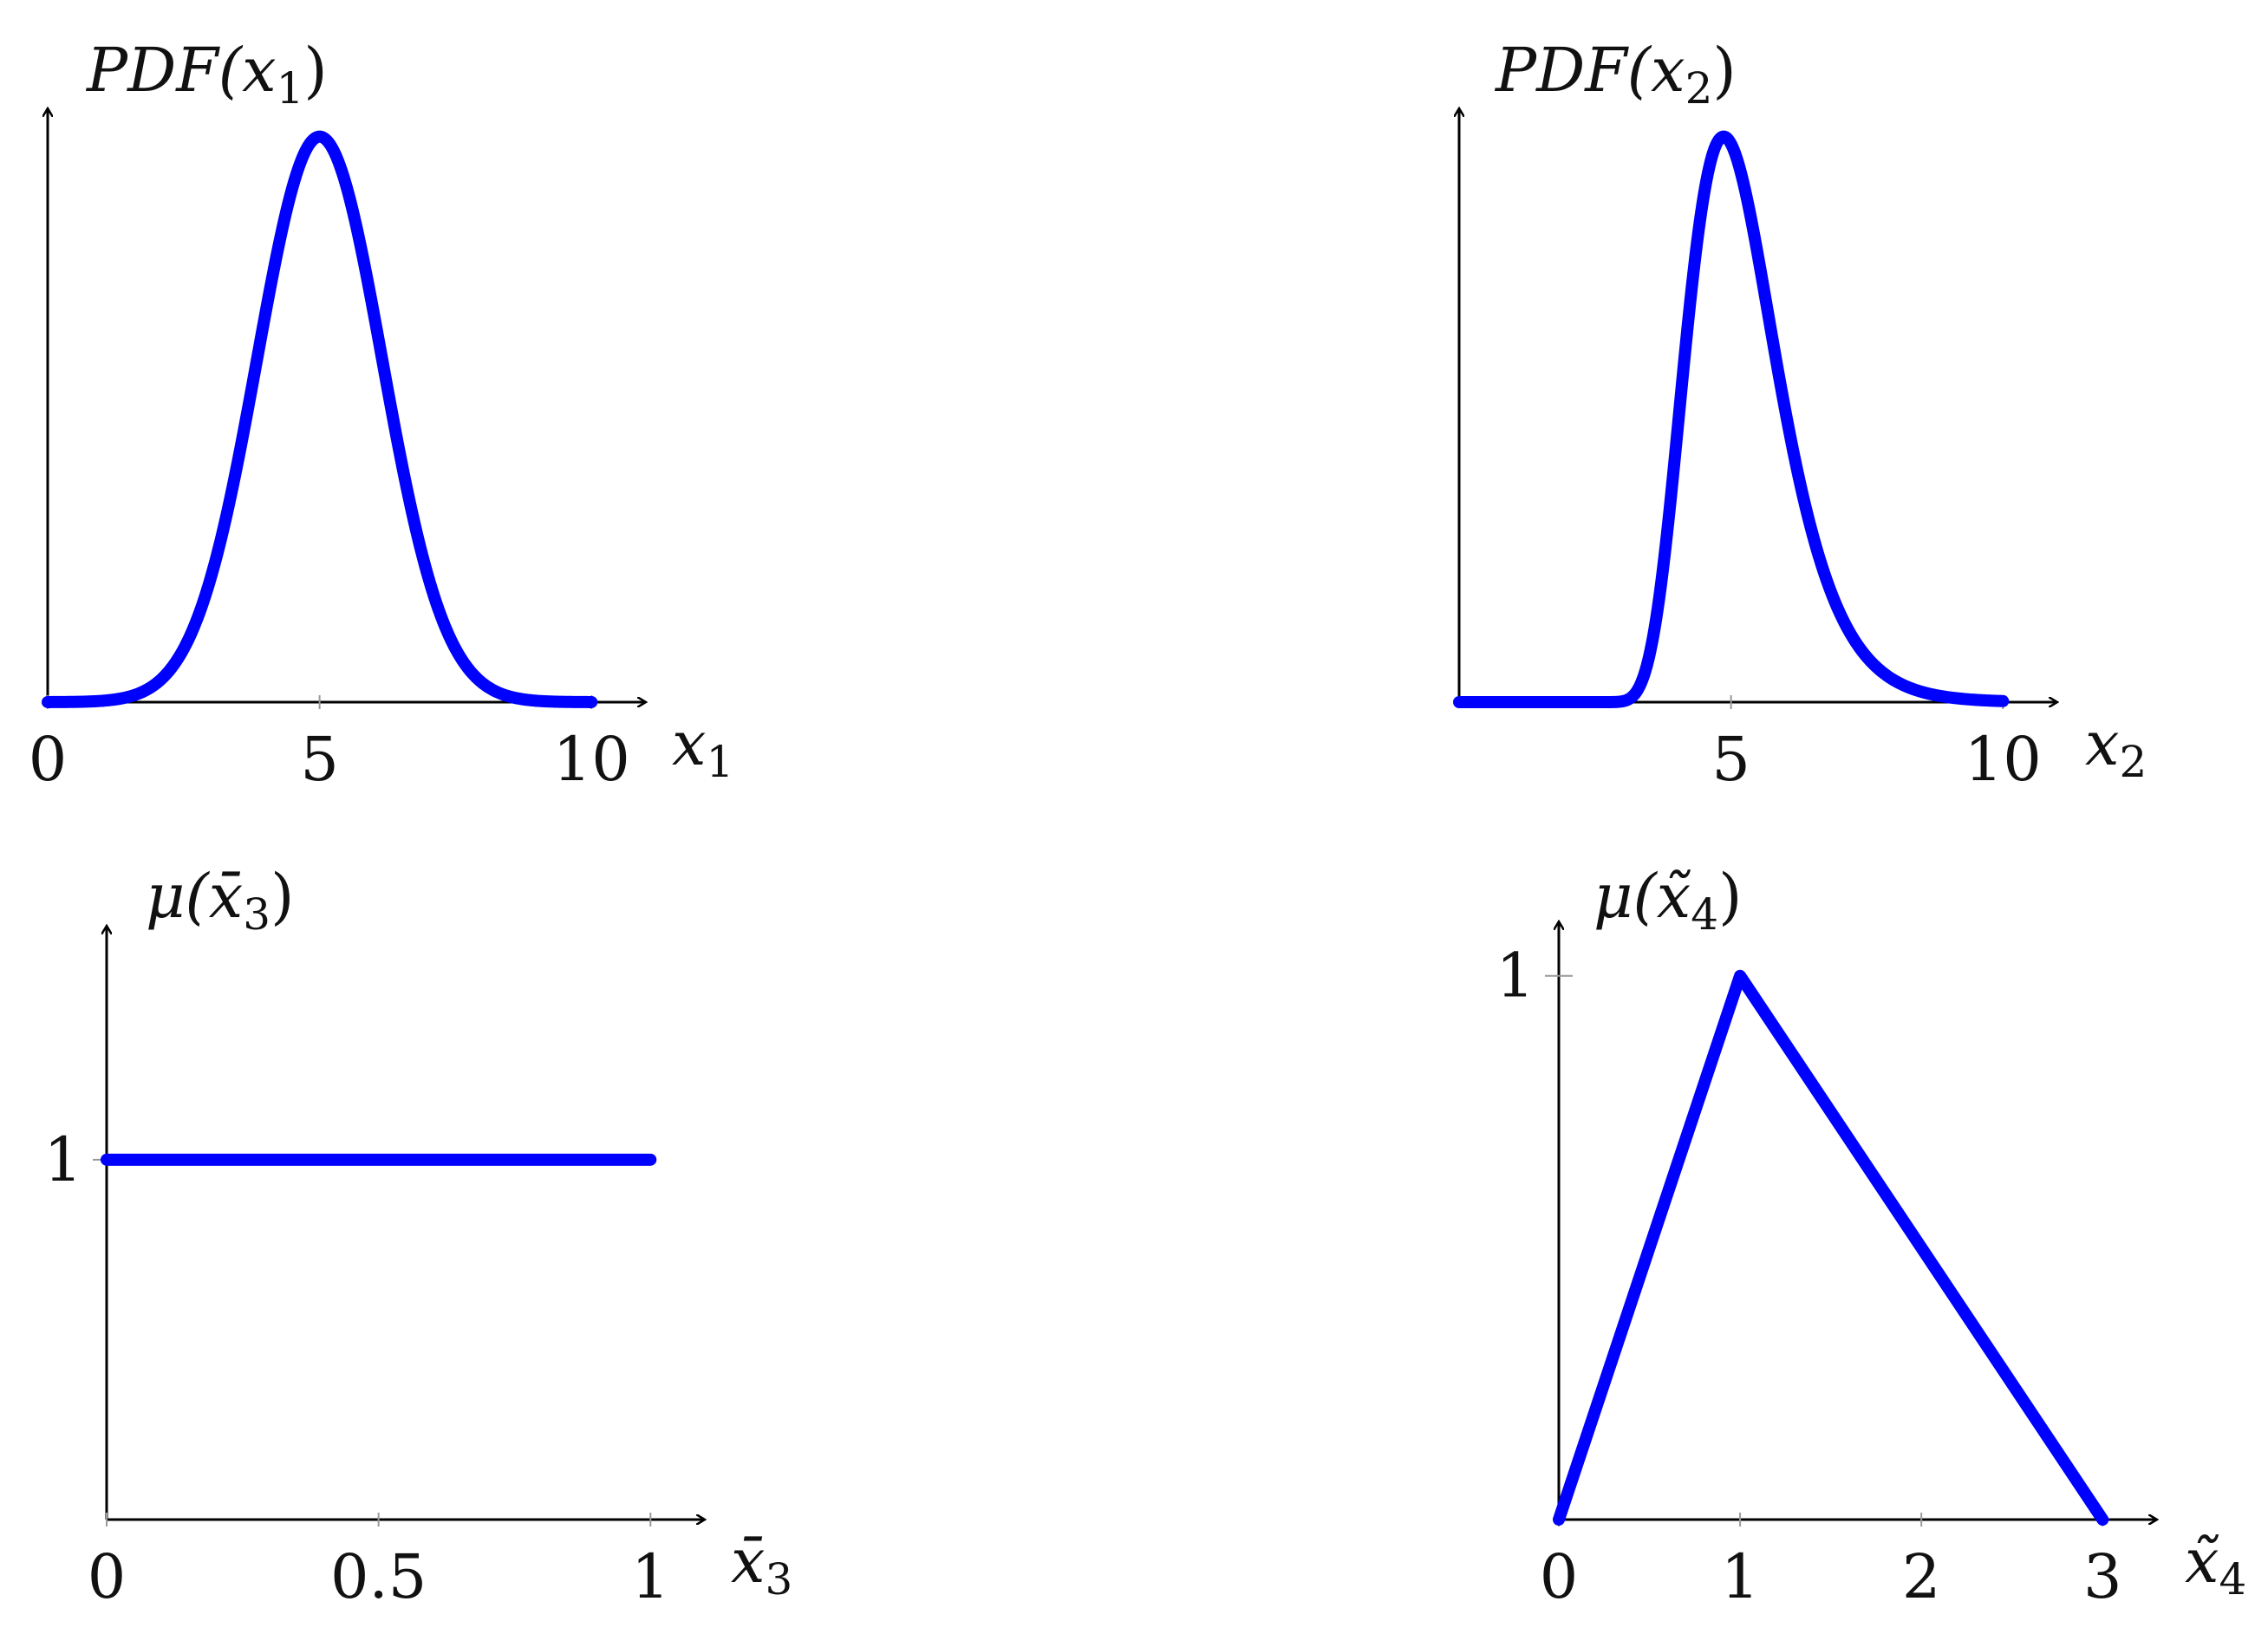 Image resolution: width=2268 pixels, height=1647 pixels. I want to click on tick-labels: 5 10, so click(1876, 759).